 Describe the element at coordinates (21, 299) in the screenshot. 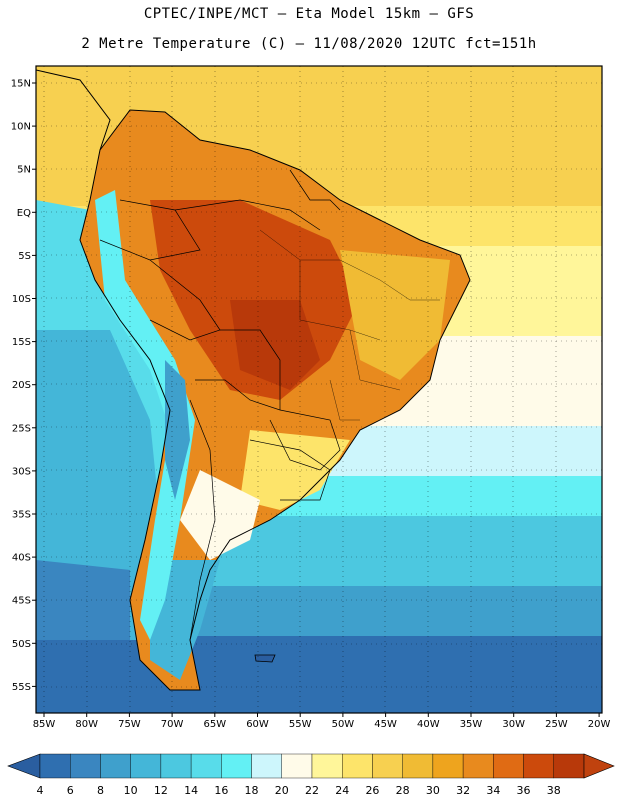

I see `lat-tick-label: 10S` at that location.